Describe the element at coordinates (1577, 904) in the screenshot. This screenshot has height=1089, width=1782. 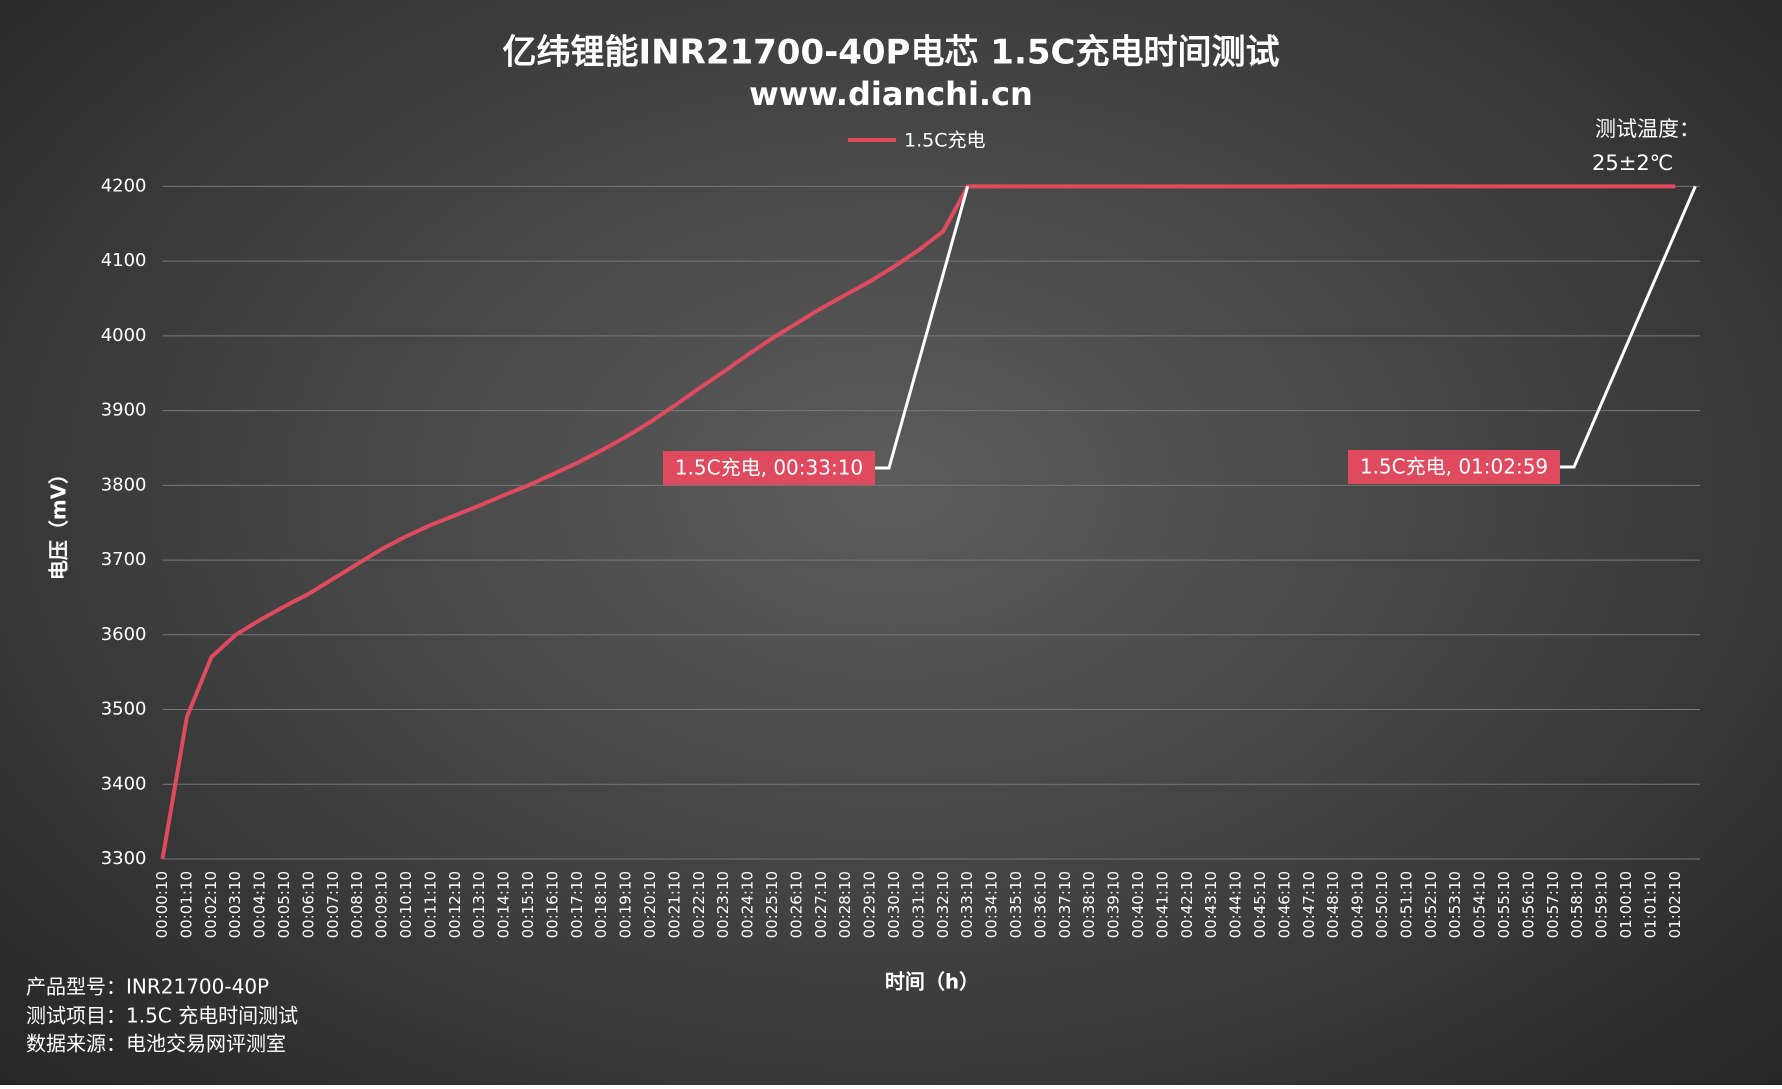
I see `x-tick-label: 00:58:10` at that location.